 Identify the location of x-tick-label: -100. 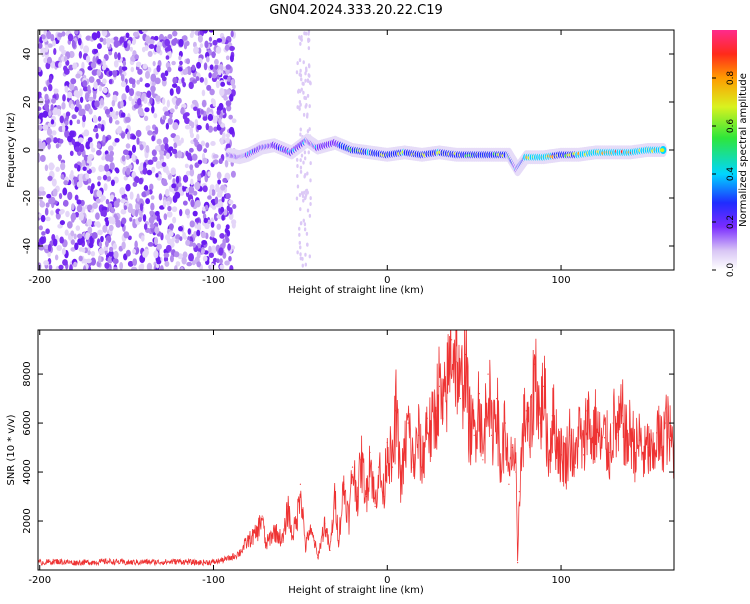
(213, 580).